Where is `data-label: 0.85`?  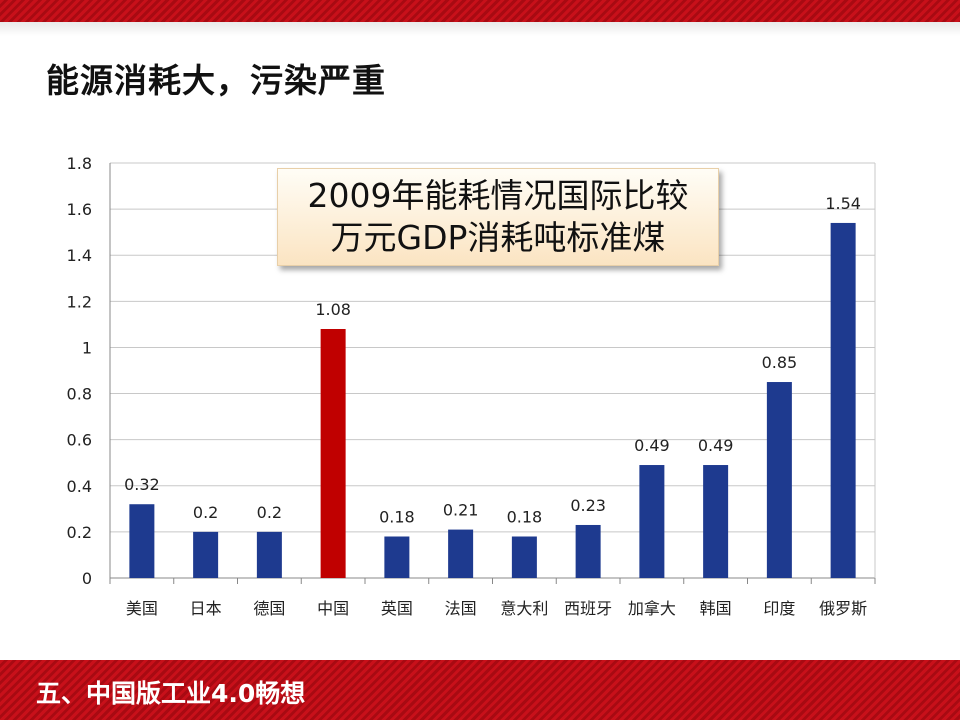 data-label: 0.85 is located at coordinates (780, 362).